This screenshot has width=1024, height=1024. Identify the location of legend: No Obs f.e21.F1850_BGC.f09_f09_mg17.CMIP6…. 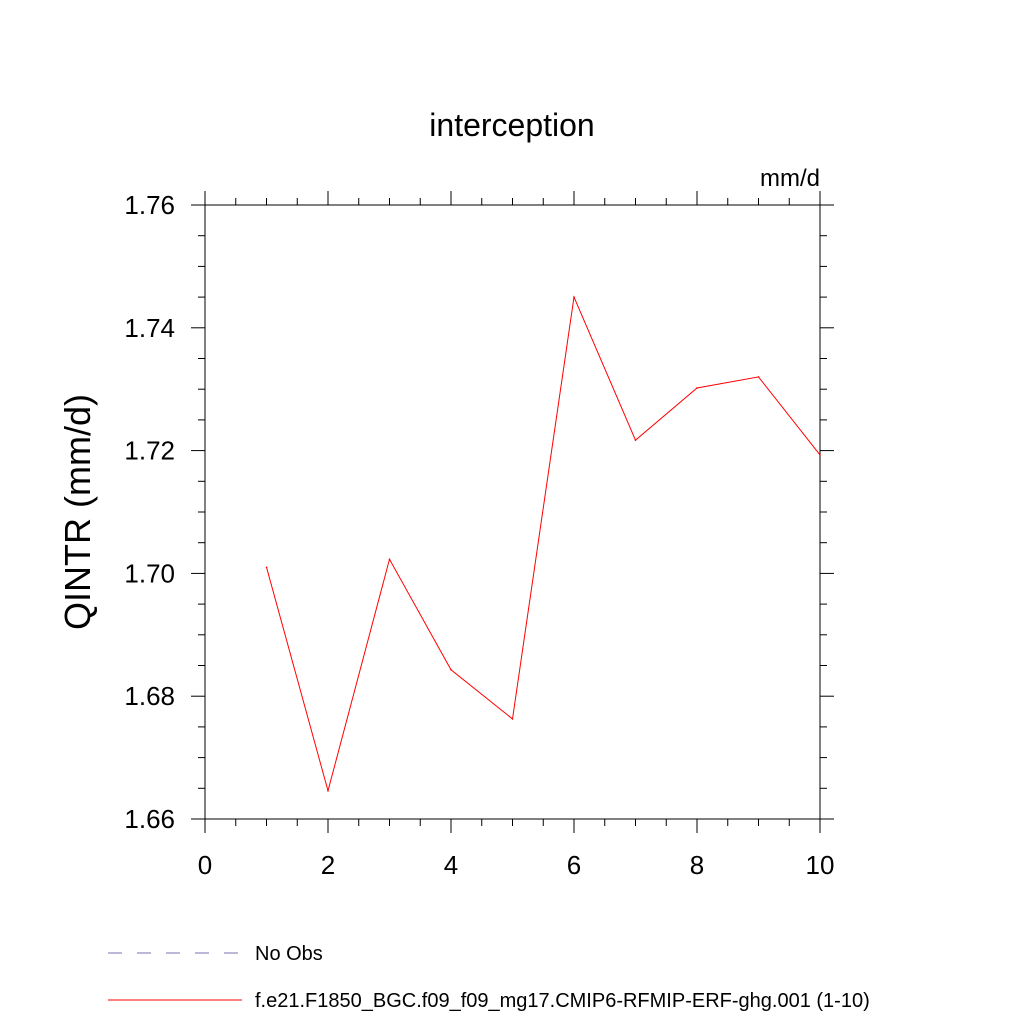
(489, 977).